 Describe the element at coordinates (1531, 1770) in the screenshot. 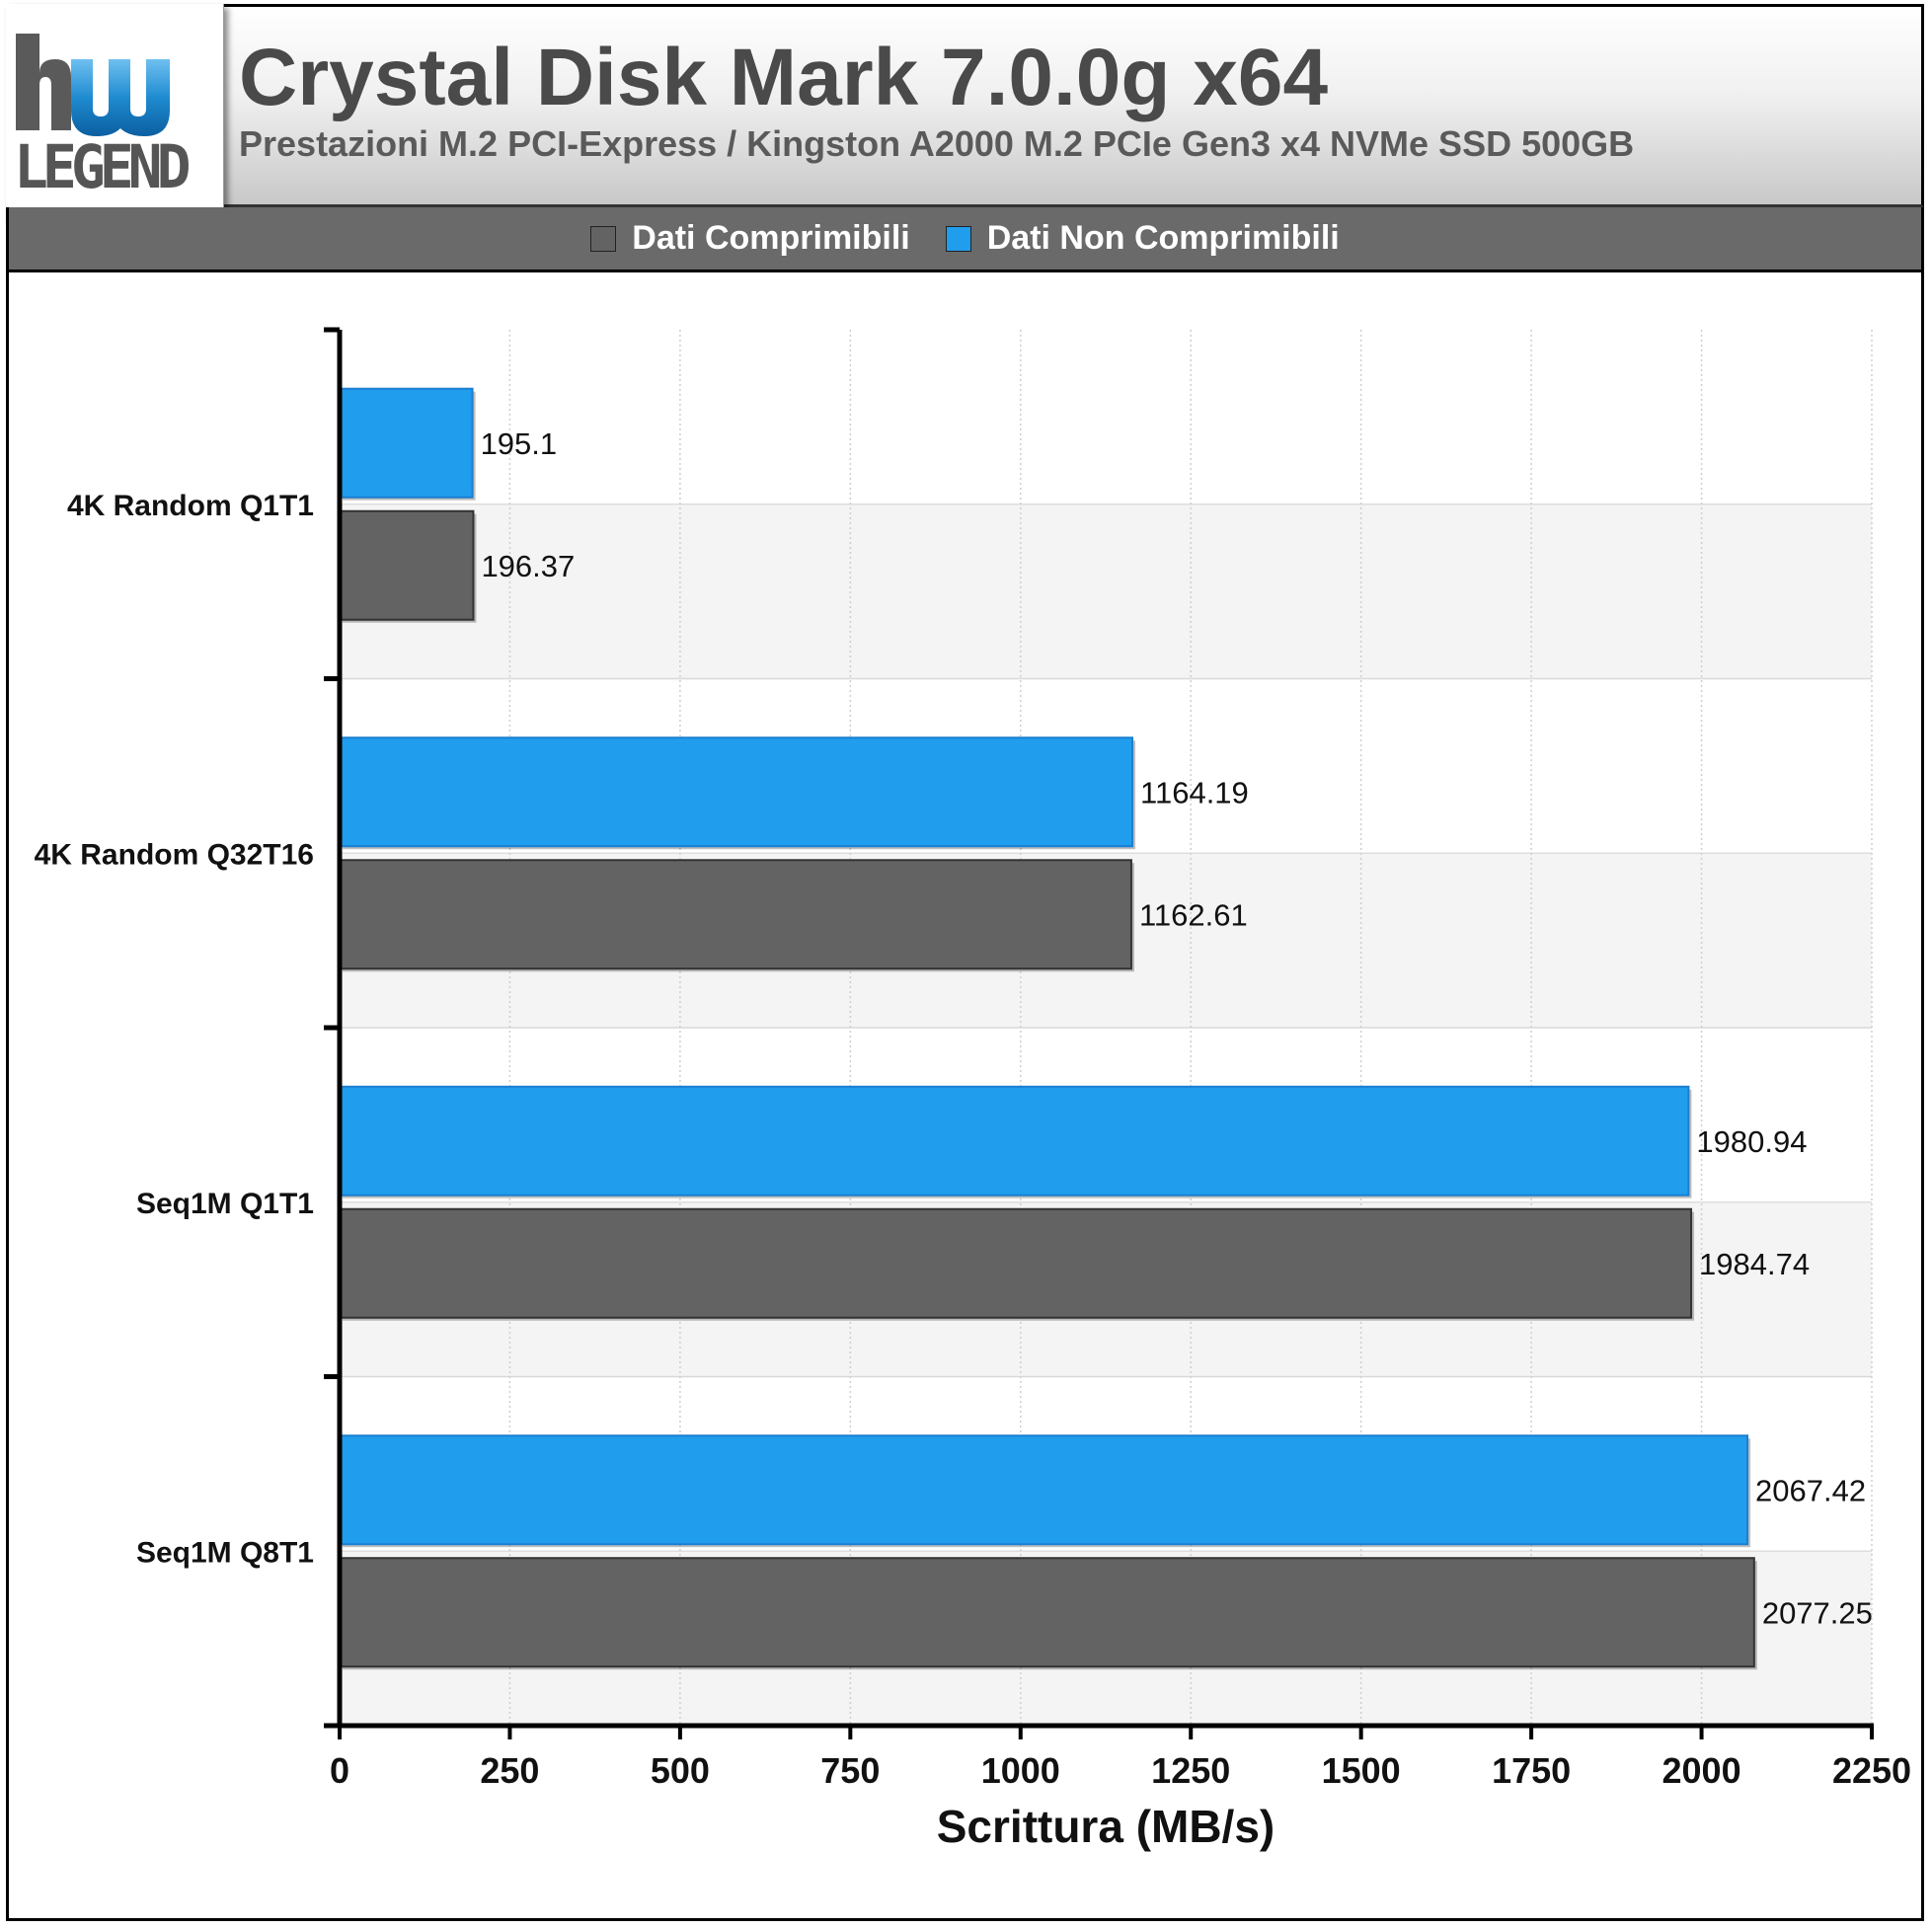

I see `x-tick-label: 1750` at that location.